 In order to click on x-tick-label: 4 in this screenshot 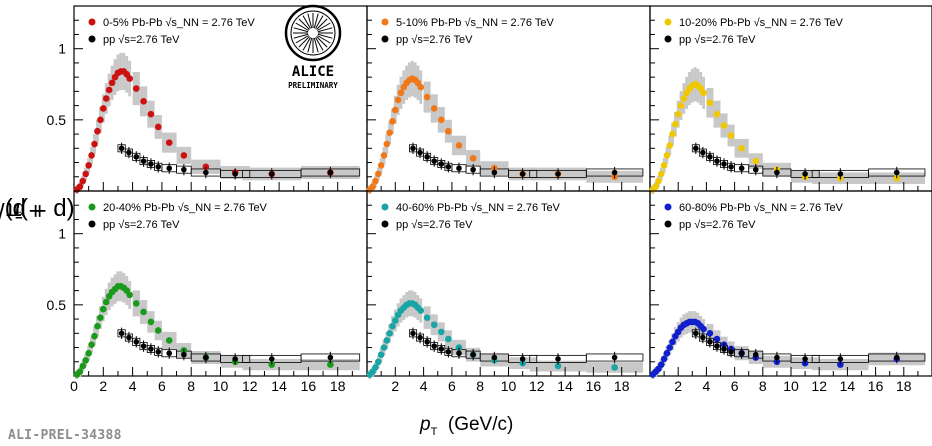, I will do `click(424, 386)`.